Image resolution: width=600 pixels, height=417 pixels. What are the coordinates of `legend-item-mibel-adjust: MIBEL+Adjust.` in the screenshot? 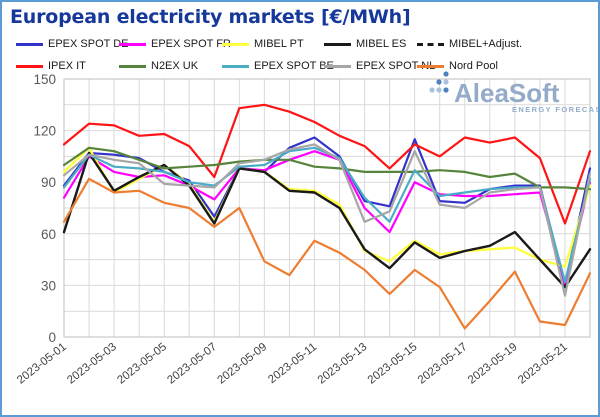 It's located at (469, 44).